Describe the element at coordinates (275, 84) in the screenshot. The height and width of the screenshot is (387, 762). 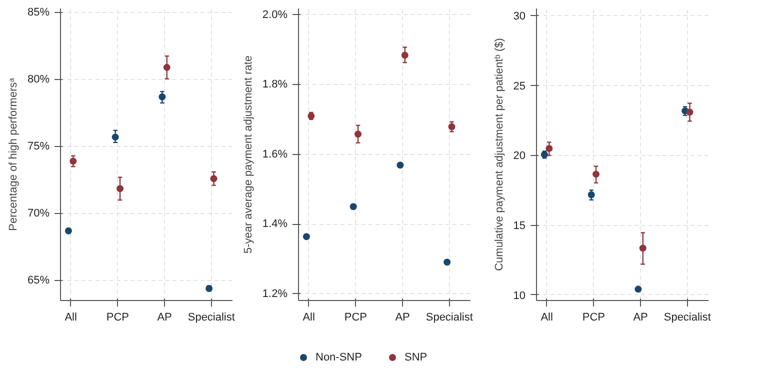
I see `y-tick-label: 1.8%` at that location.